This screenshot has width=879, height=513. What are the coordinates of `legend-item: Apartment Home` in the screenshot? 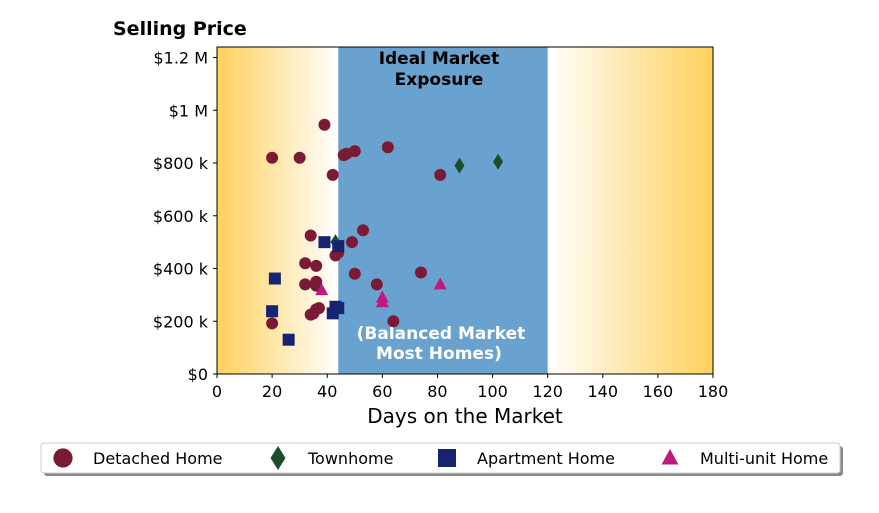 It's located at (526, 458).